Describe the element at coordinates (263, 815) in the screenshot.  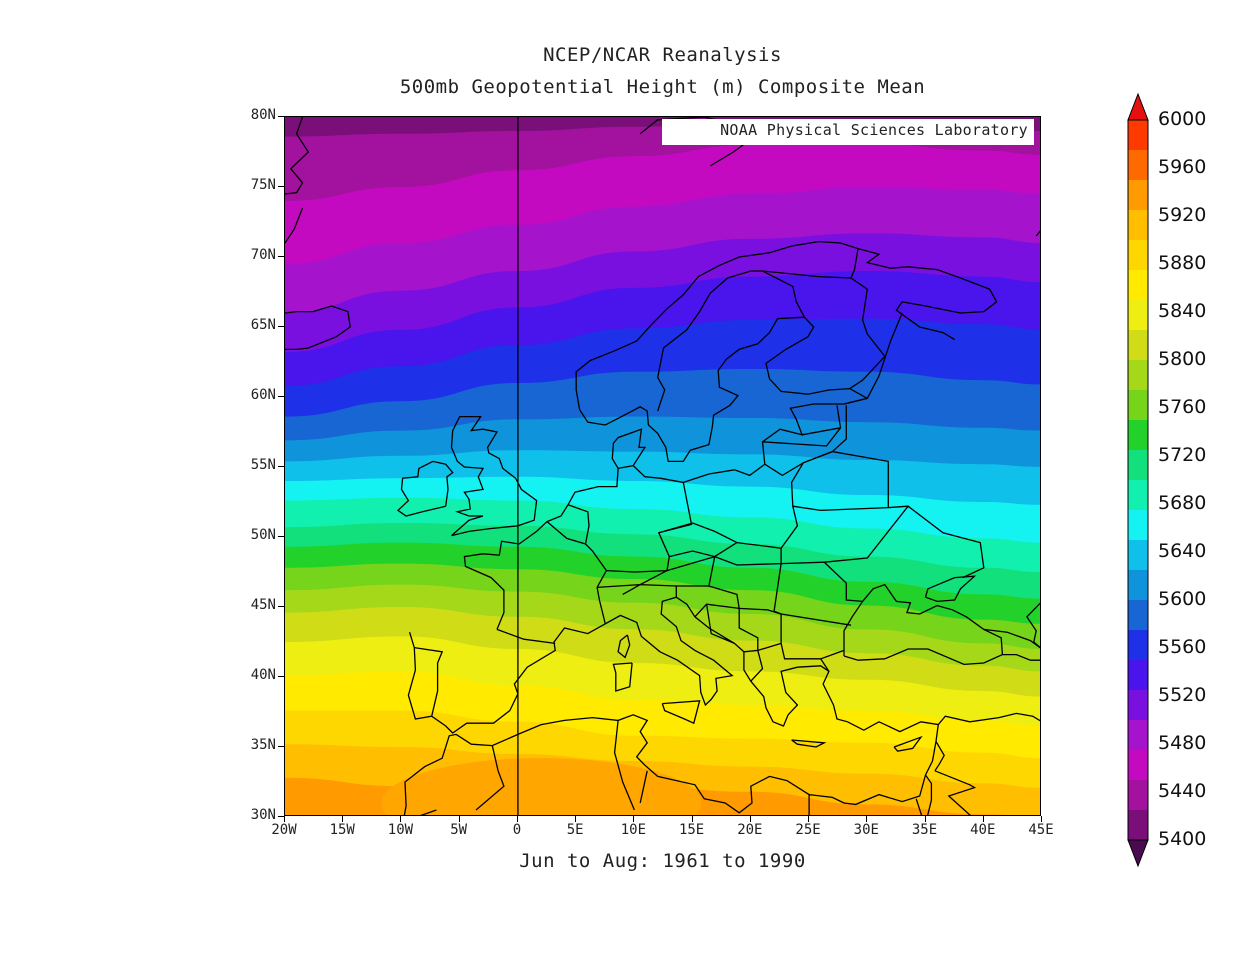
I see `lat-tick-label: 30N` at that location.